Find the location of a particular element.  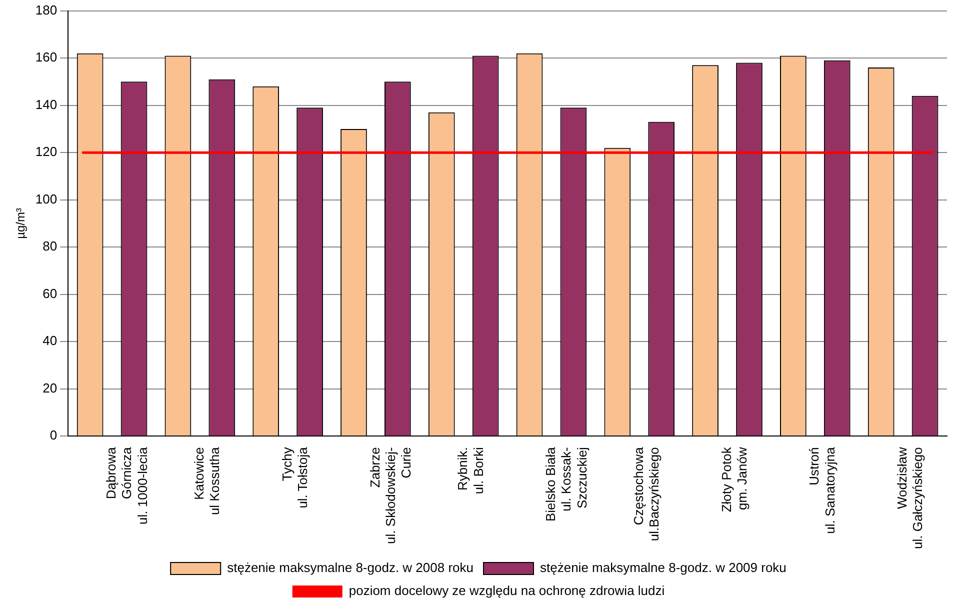

y-tick-label: 180 is located at coordinates (46, 10).